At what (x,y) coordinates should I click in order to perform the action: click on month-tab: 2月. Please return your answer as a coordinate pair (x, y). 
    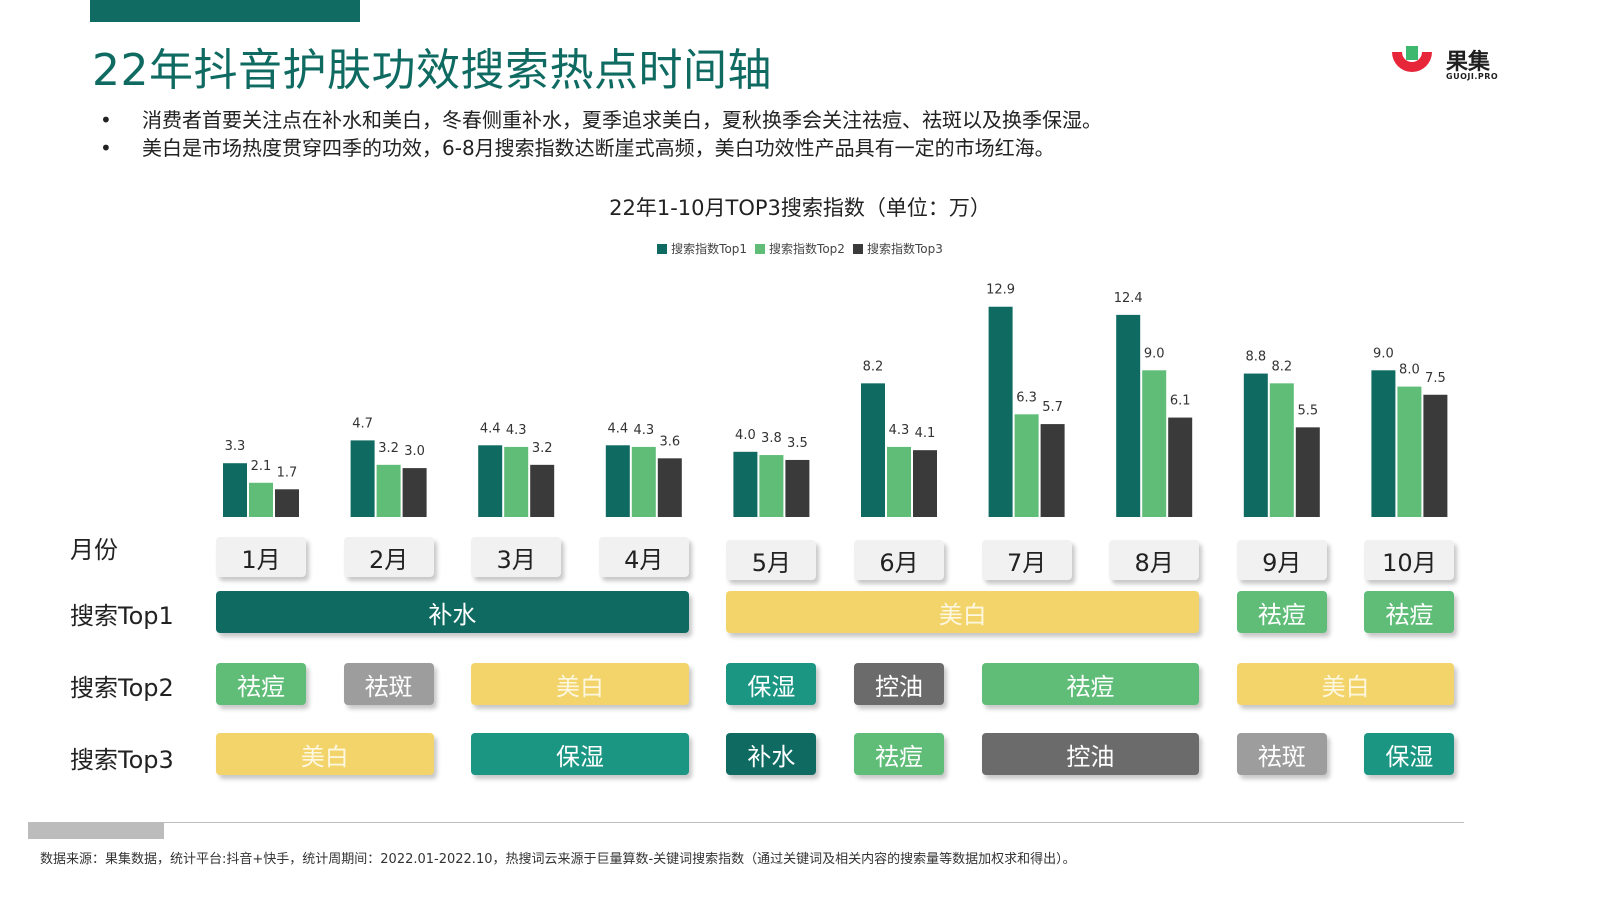
    Looking at the image, I should click on (388, 557).